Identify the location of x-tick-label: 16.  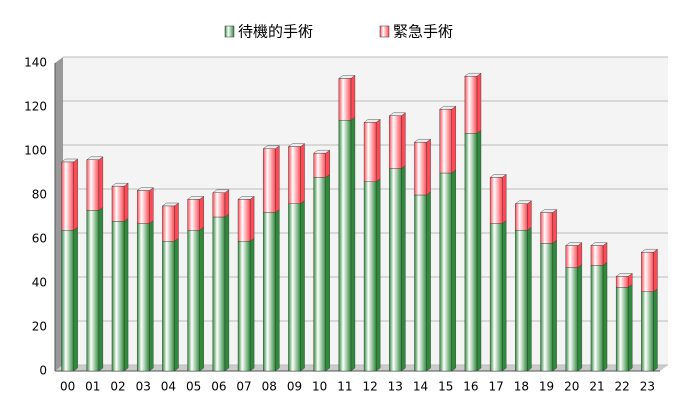
(470, 387).